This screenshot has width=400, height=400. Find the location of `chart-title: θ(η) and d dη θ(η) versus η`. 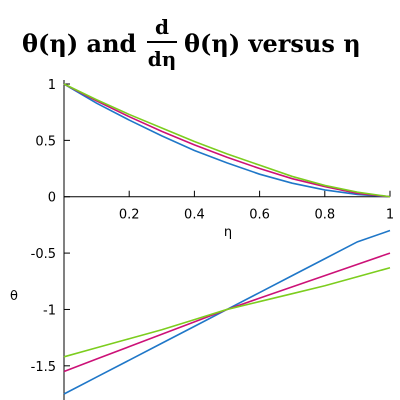

chart-title: θ(η) and d dη θ(η) versus η is located at coordinates (191, 43).